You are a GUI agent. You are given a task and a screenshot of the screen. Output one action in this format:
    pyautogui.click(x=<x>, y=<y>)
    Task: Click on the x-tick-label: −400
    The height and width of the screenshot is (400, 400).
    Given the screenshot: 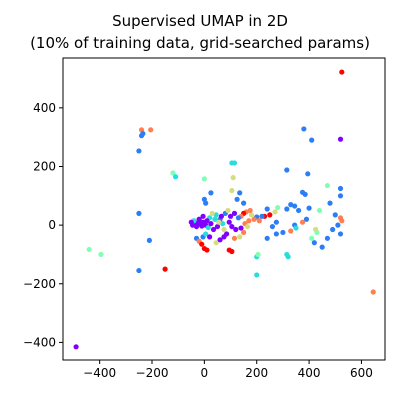 What is the action you would take?
    pyautogui.click(x=99, y=373)
    